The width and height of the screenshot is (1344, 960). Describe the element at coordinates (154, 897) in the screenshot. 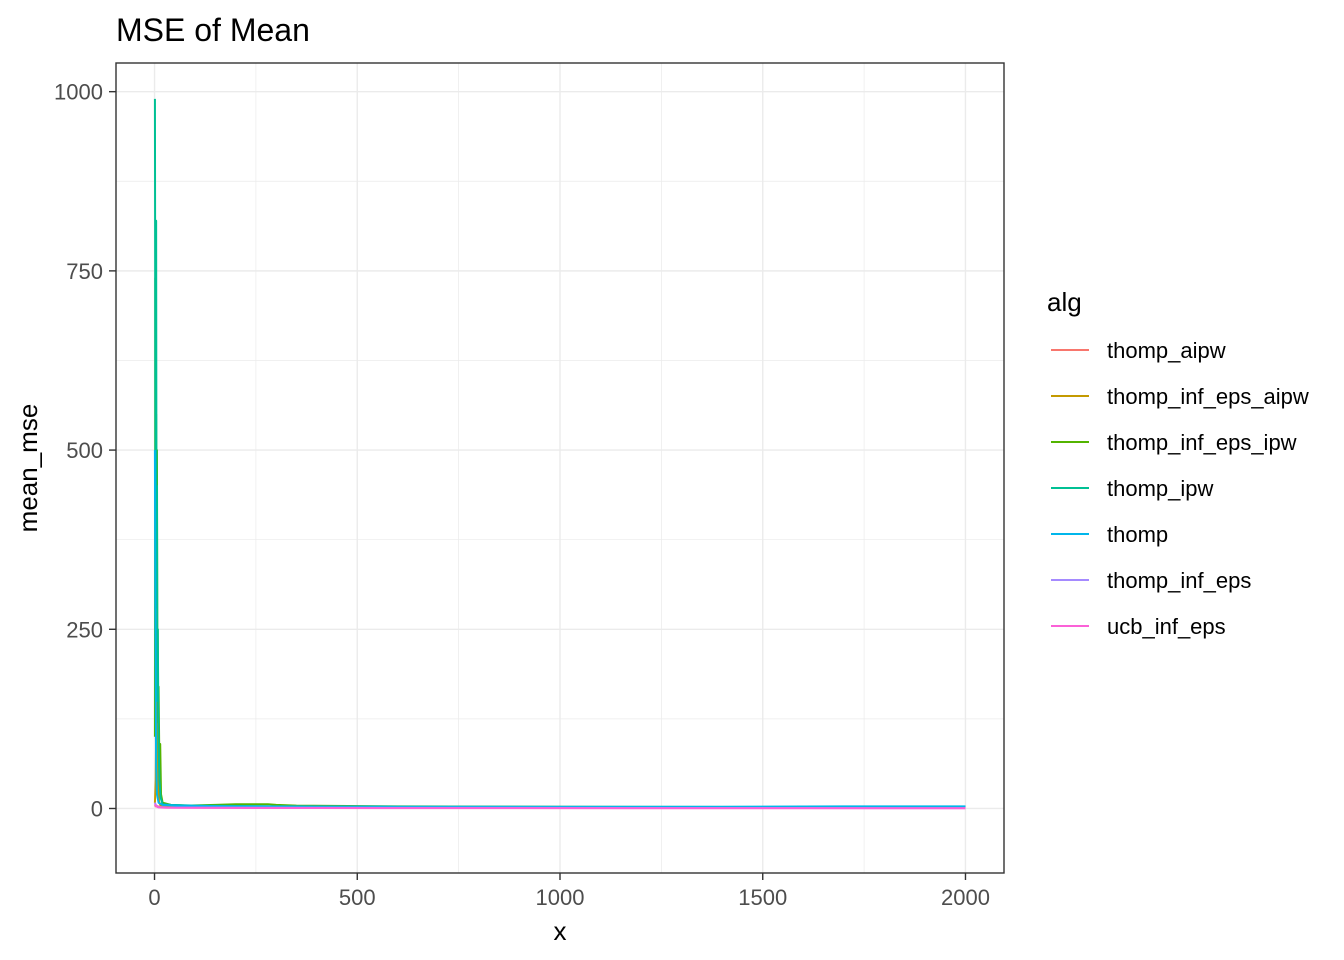

I see `x-tick-label: 0` at that location.